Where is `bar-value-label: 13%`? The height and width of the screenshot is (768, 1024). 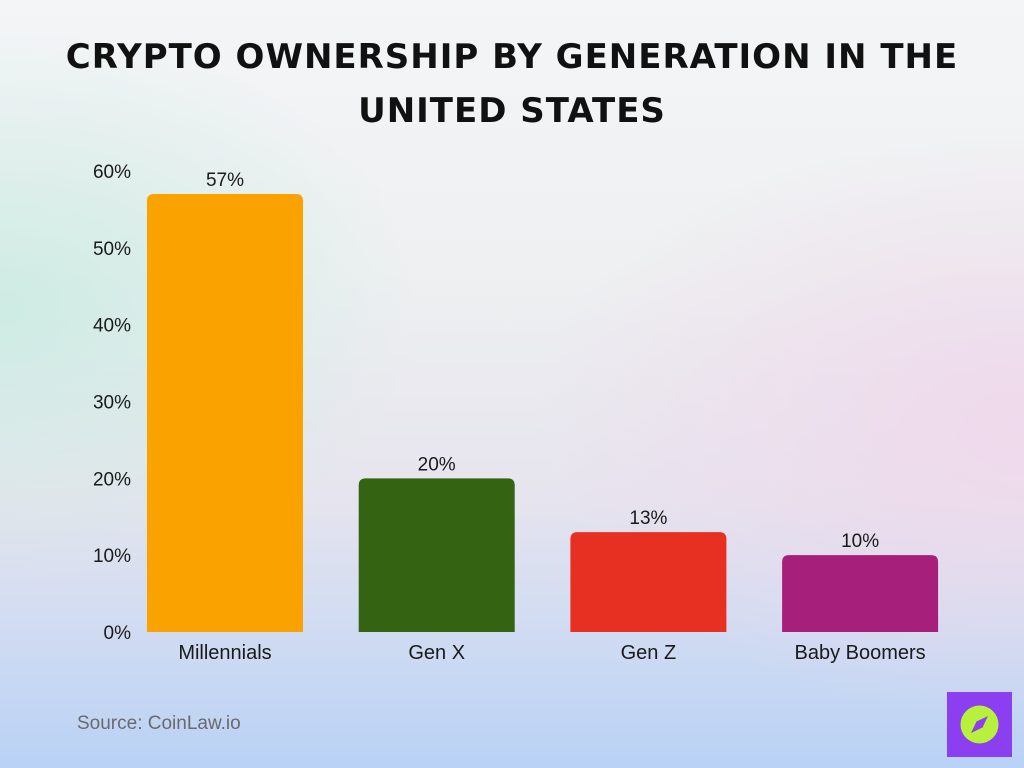 bar-value-label: 13% is located at coordinates (648, 518).